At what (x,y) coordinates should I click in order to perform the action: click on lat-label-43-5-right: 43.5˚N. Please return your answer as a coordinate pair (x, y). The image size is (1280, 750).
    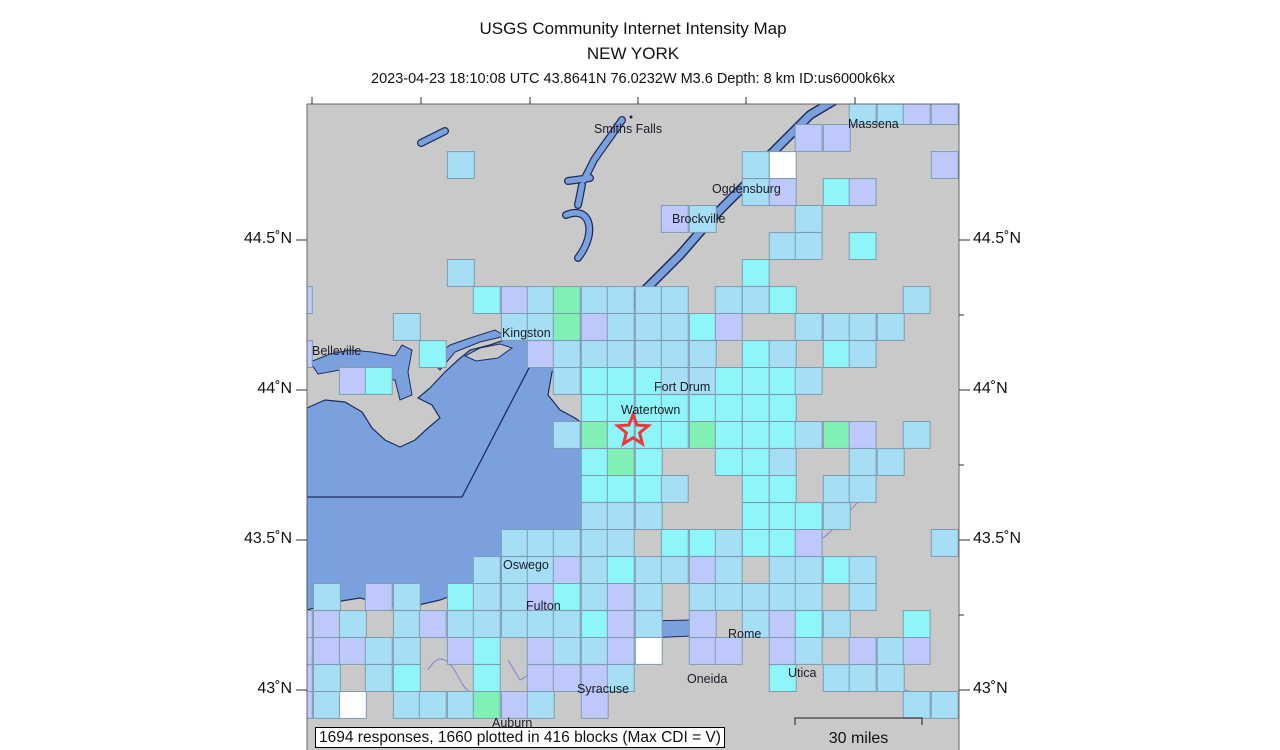
    Looking at the image, I should click on (997, 538).